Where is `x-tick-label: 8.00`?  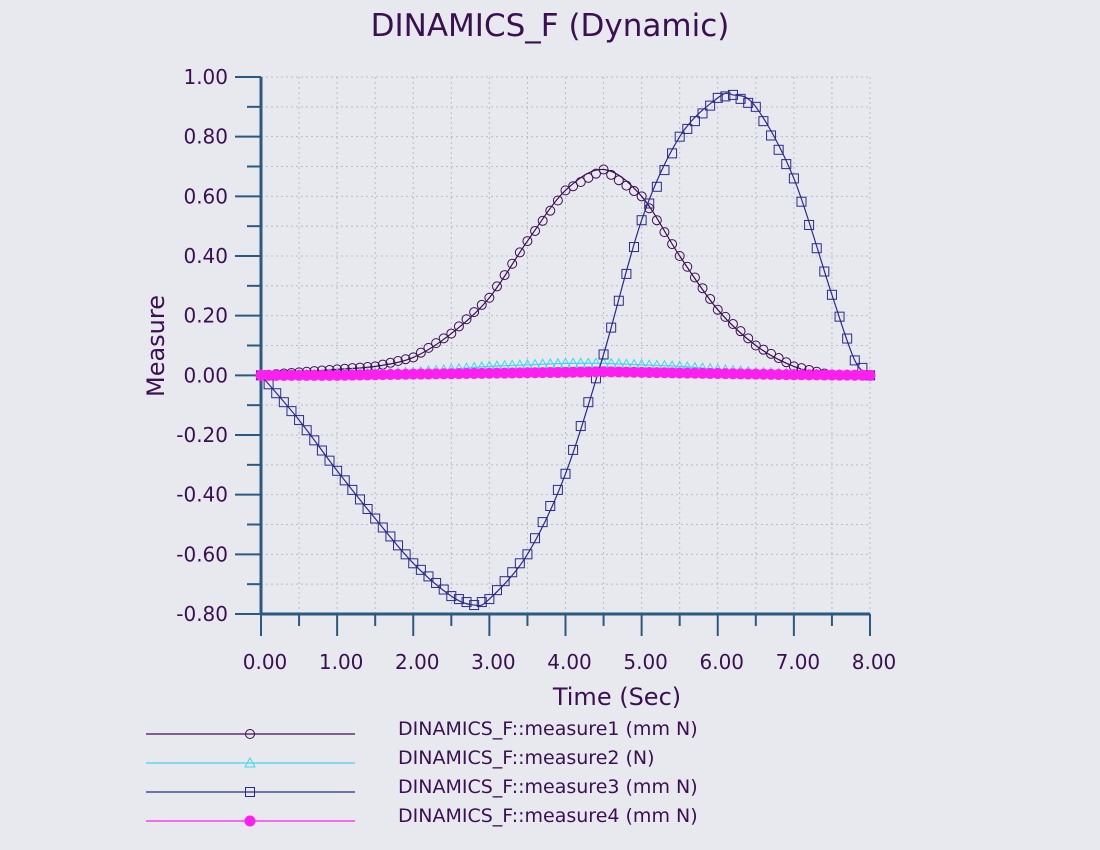
x-tick-label: 8.00 is located at coordinates (874, 662).